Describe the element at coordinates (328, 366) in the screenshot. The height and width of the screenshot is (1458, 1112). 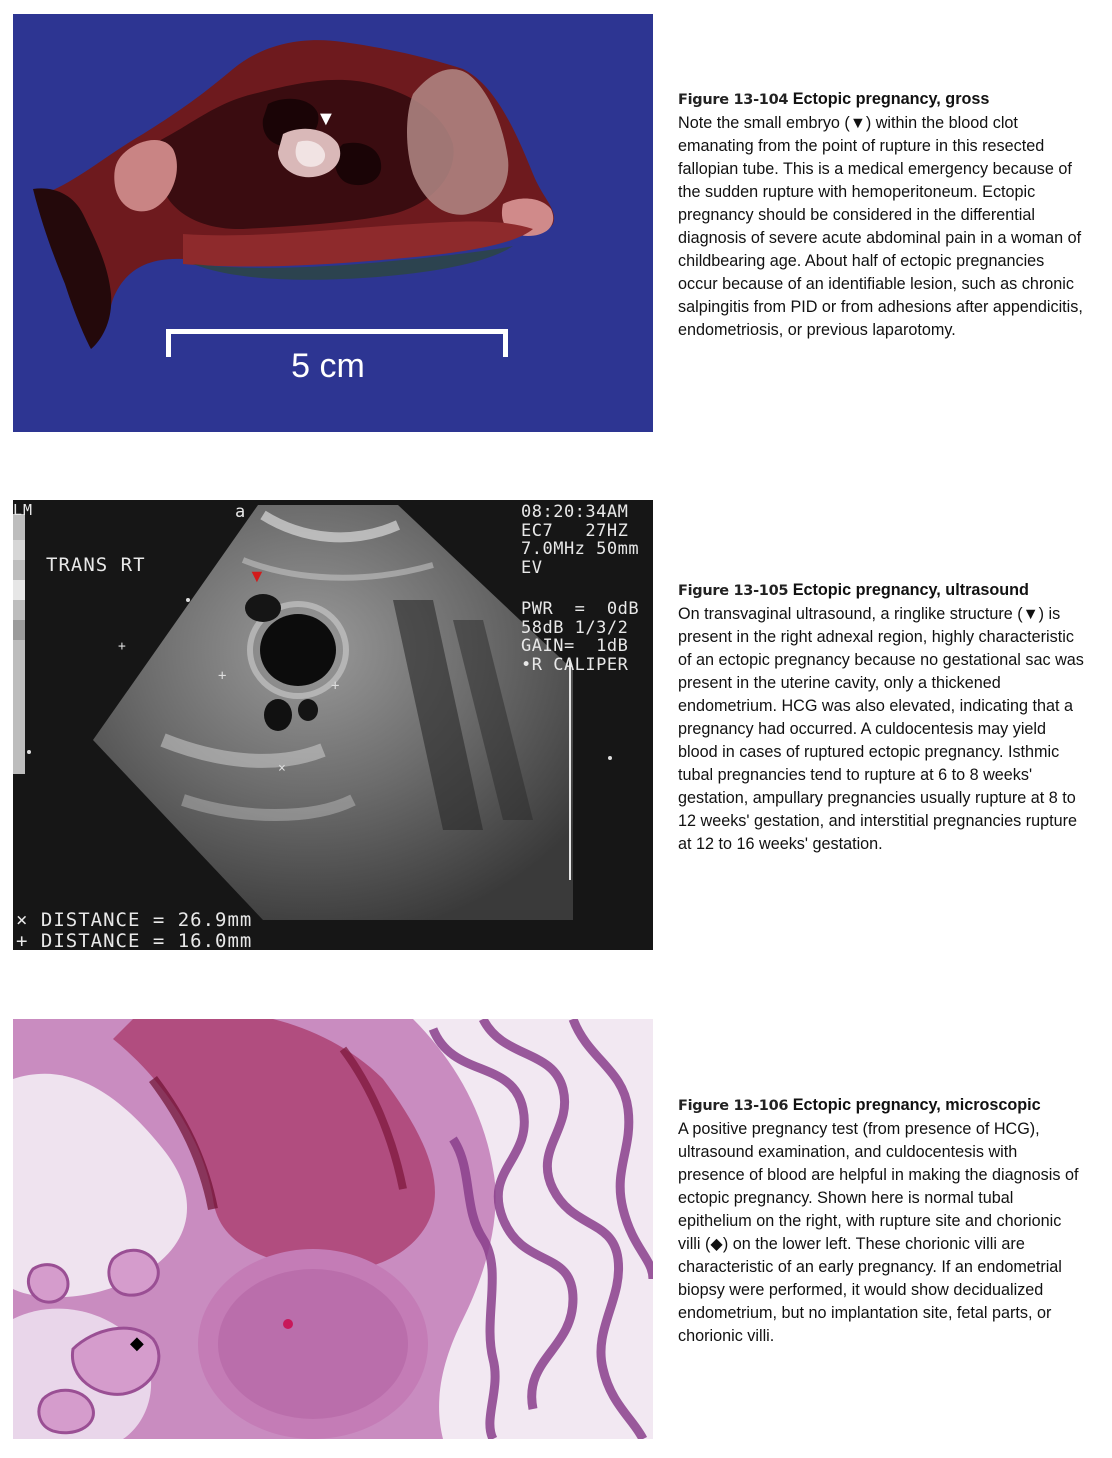
I see `scale-bar-label: 5 cm` at that location.